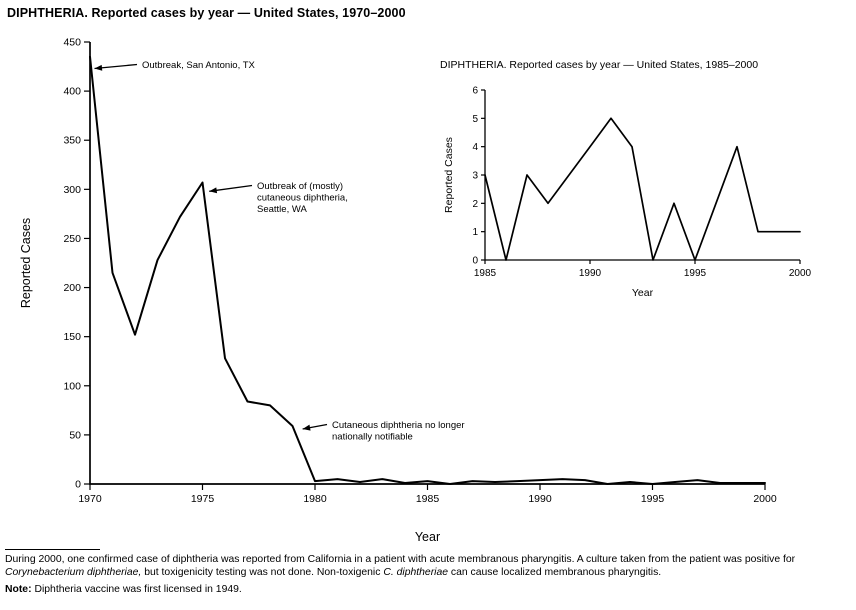 The height and width of the screenshot is (610, 856). What do you see at coordinates (72, 43) in the screenshot?
I see `svg-text: 450` at bounding box center [72, 43].